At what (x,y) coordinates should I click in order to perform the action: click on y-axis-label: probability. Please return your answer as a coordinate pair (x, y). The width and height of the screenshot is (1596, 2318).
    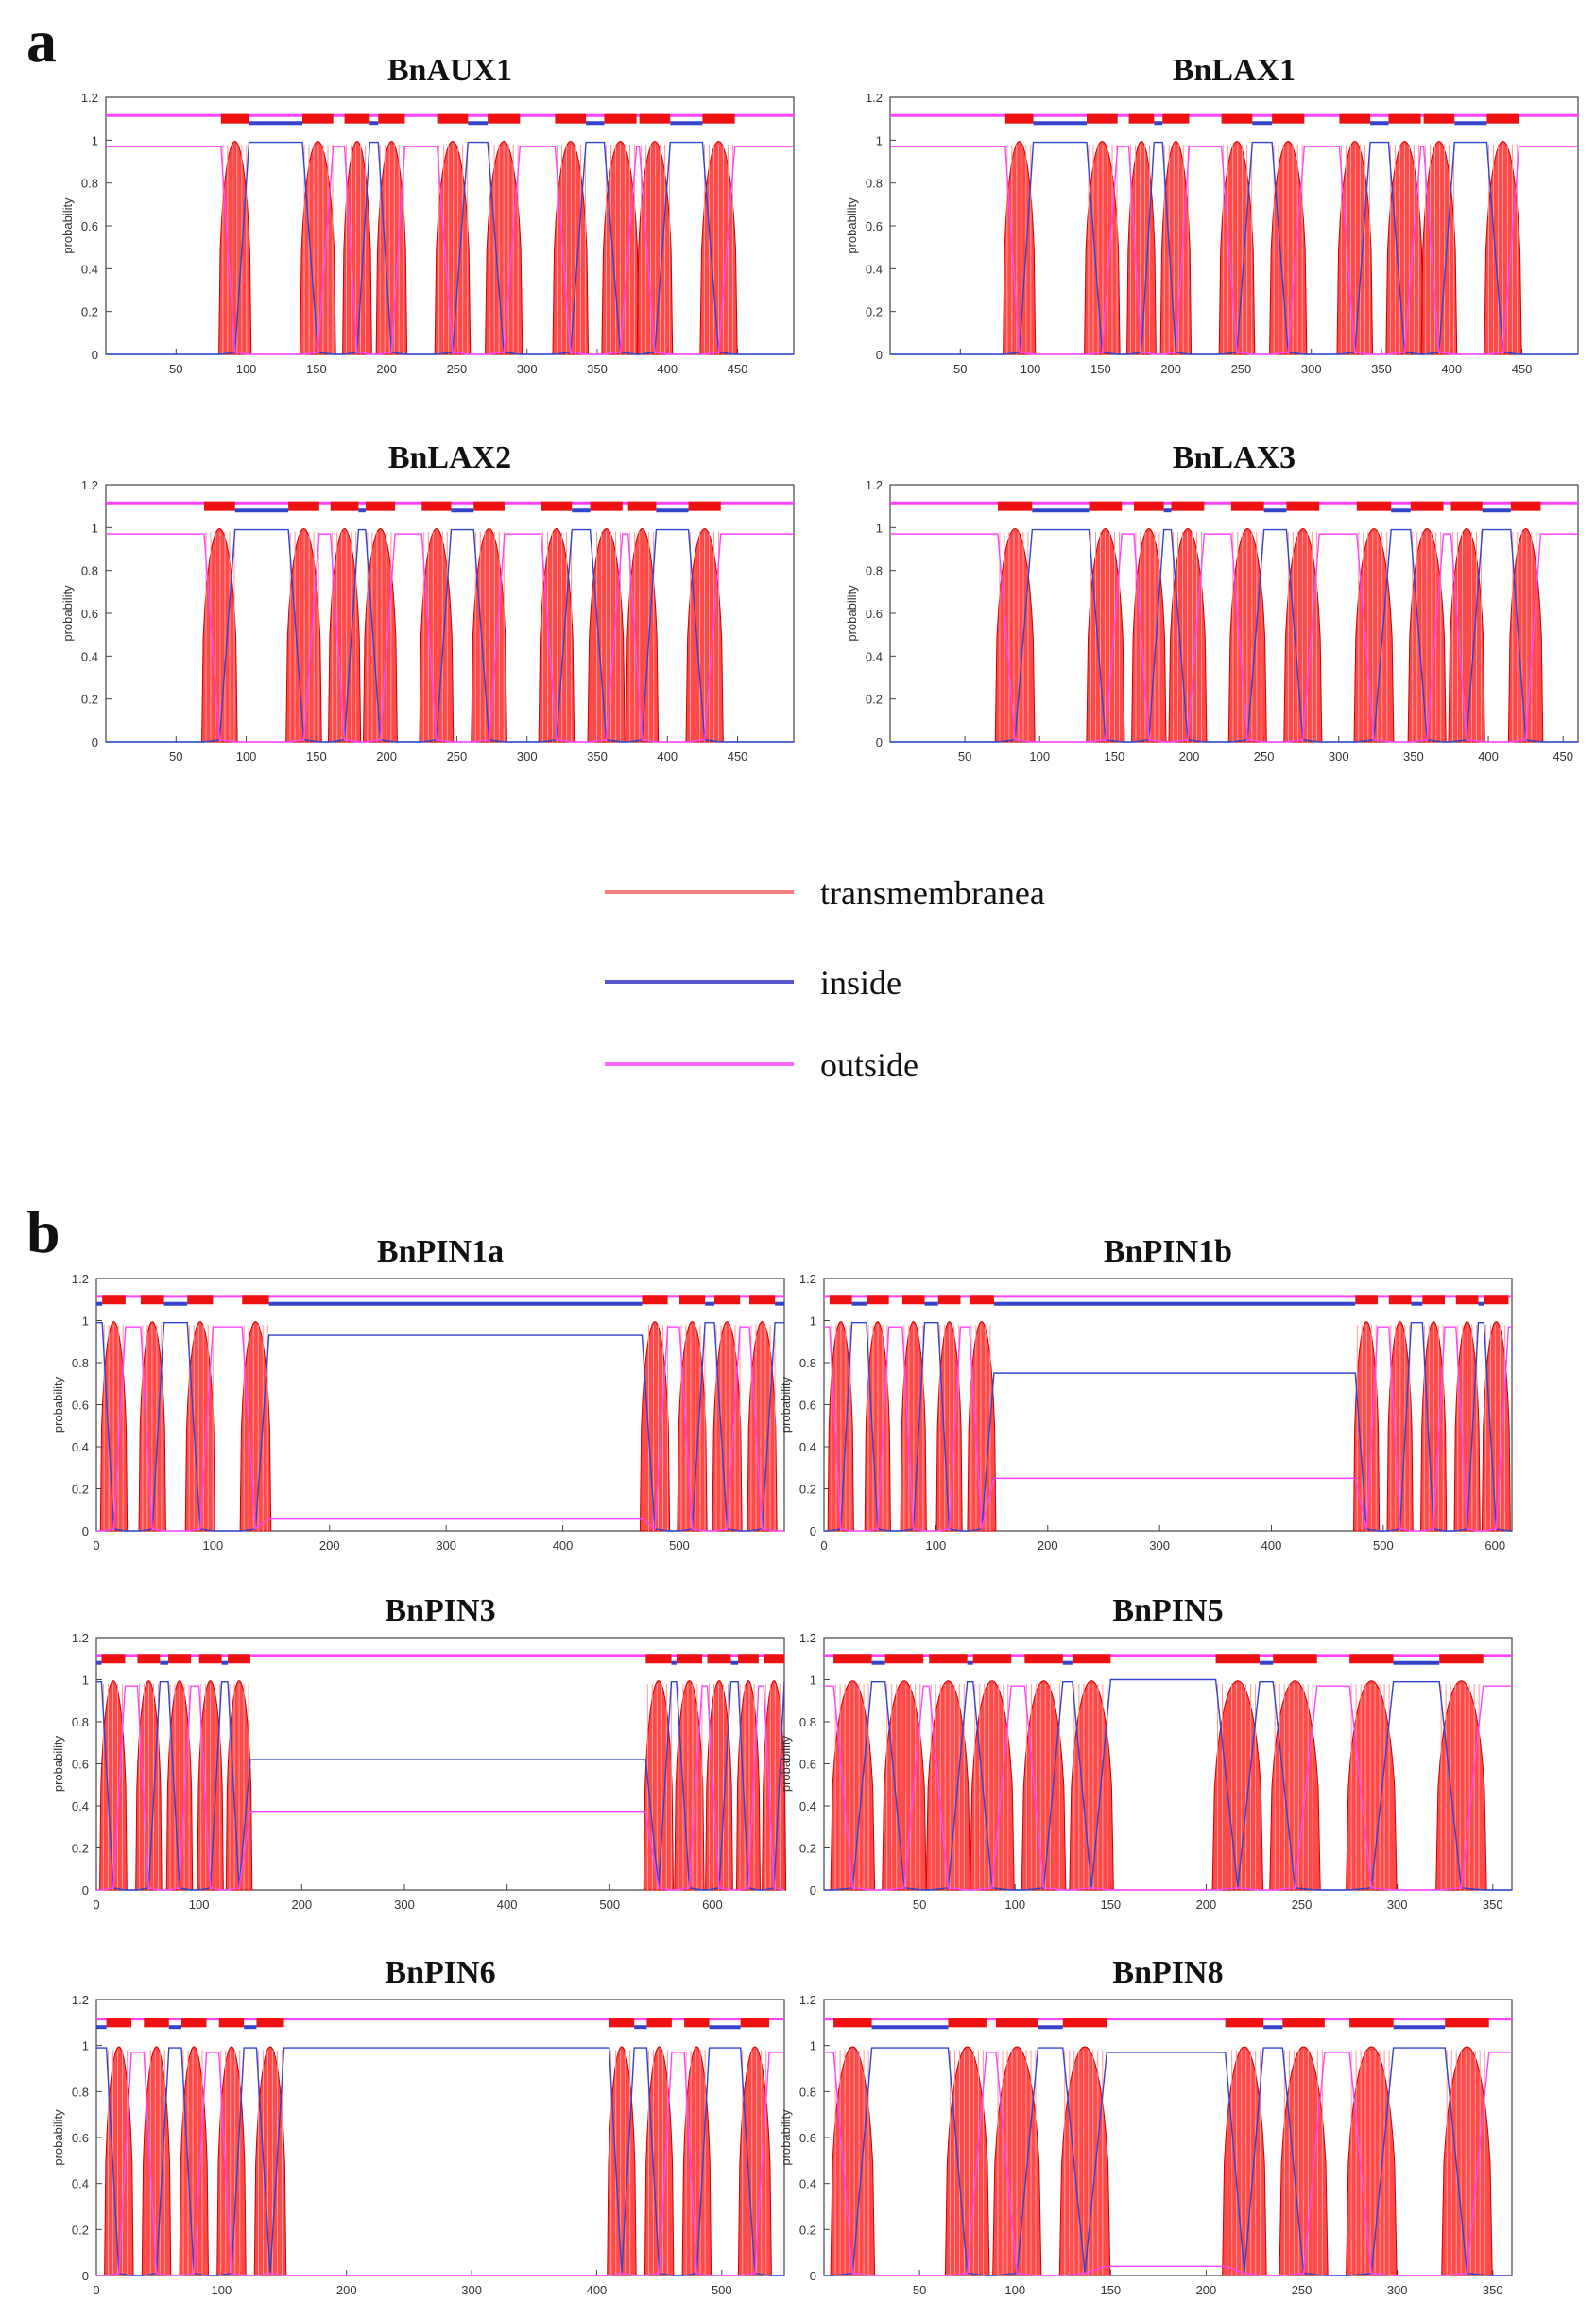
    Looking at the image, I should click on (786, 2137).